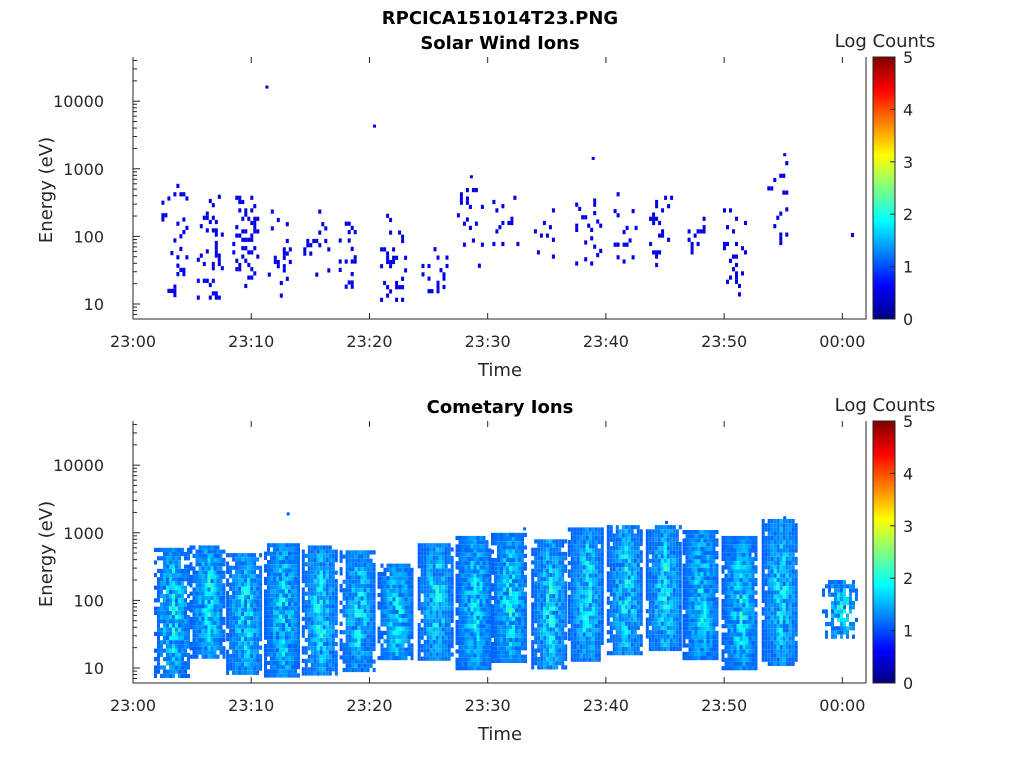  Describe the element at coordinates (578, 613) in the screenshot. I see `burst-11-cell` at that location.